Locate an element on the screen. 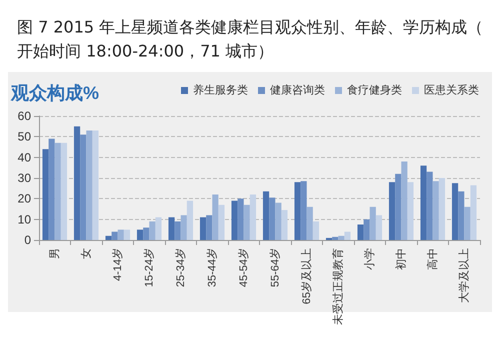 This screenshot has height=347, width=500. x-tick-label: 35-44岁 is located at coordinates (212, 268).